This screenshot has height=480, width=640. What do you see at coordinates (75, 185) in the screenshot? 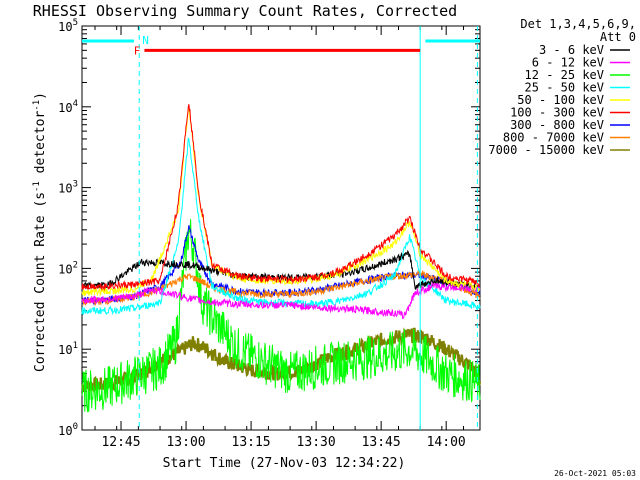
I see `y-tick-exponent: 3` at bounding box center [75, 185].